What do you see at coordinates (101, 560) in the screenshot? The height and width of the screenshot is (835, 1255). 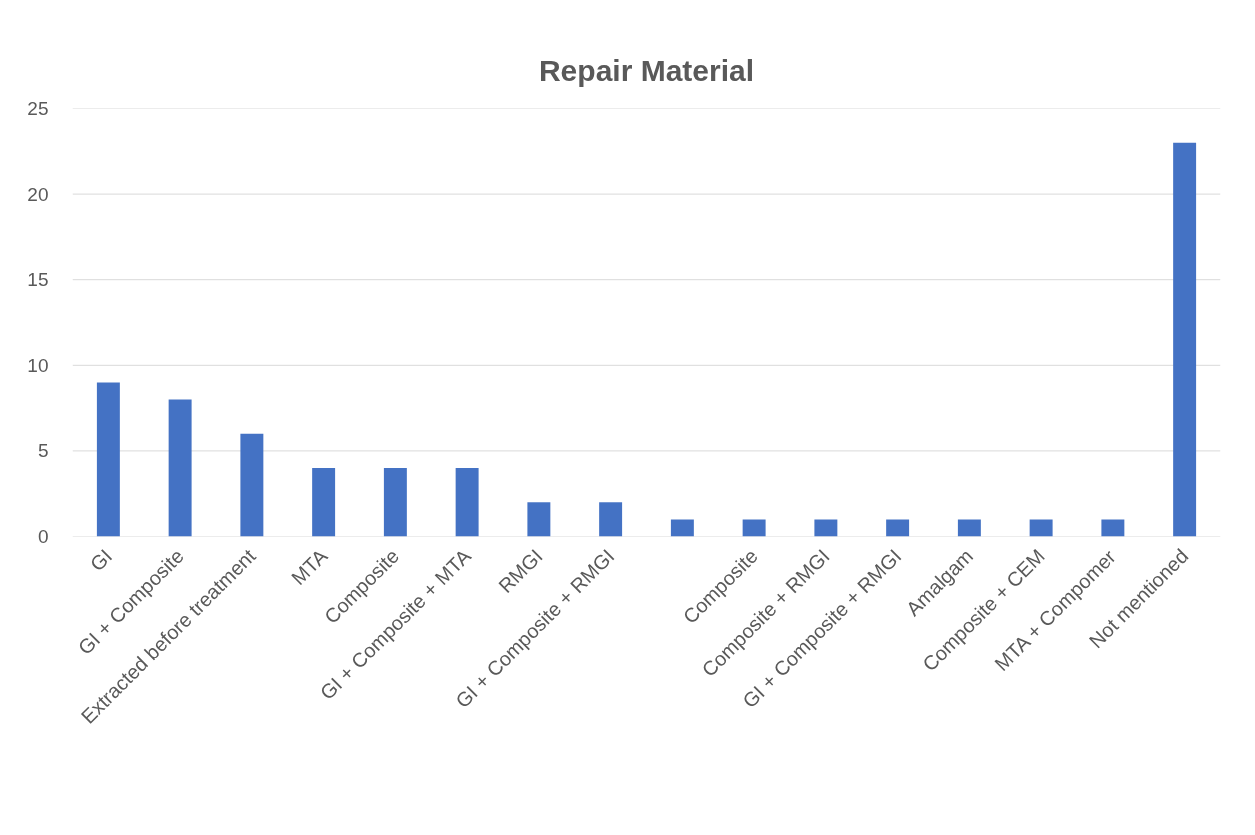 I see `x-tick-label: GI` at bounding box center [101, 560].